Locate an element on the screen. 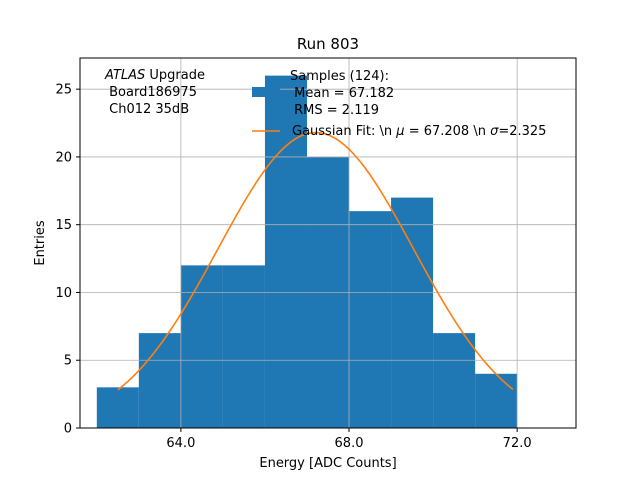 The width and height of the screenshot is (640, 480). svg-text: ATLAS Upgrade is located at coordinates (154, 75).